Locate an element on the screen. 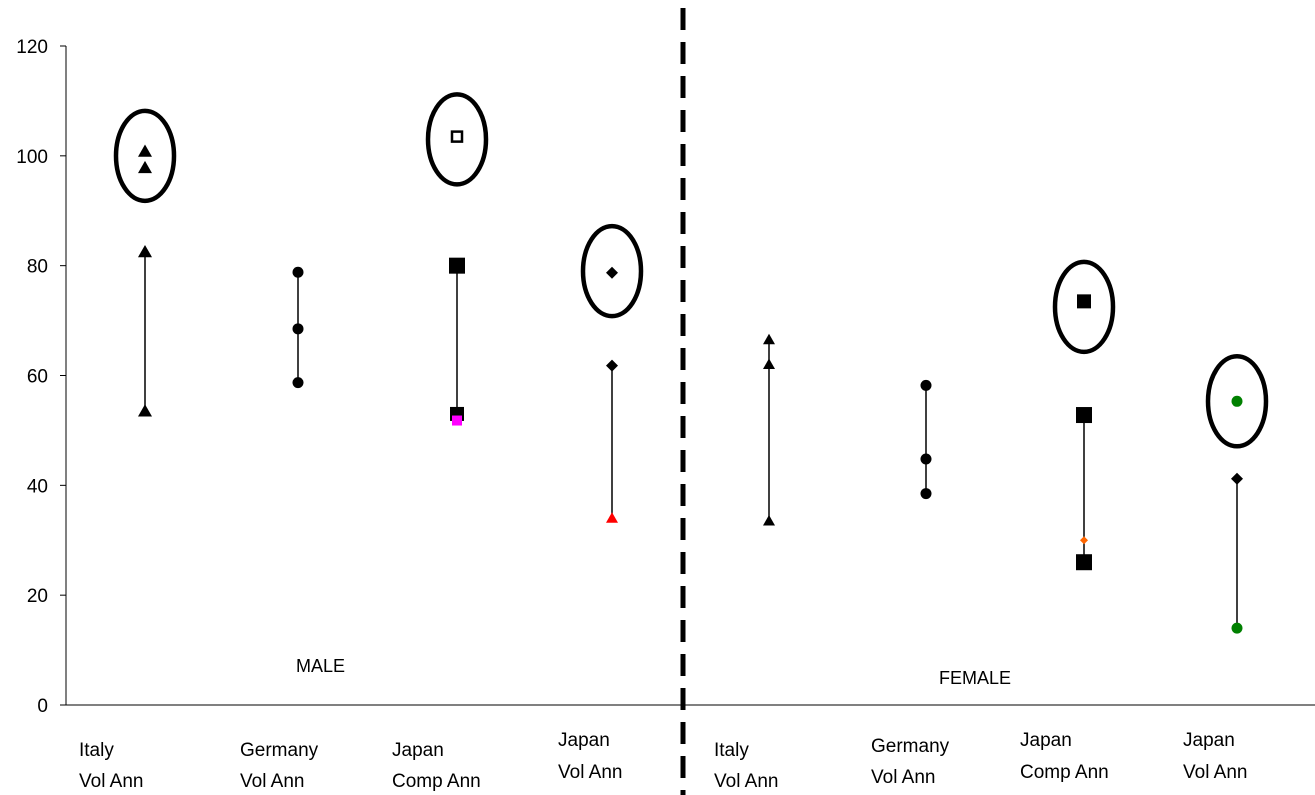 Image resolution: width=1315 pixels, height=795 pixels. y-tick-label: 100 is located at coordinates (32, 157).